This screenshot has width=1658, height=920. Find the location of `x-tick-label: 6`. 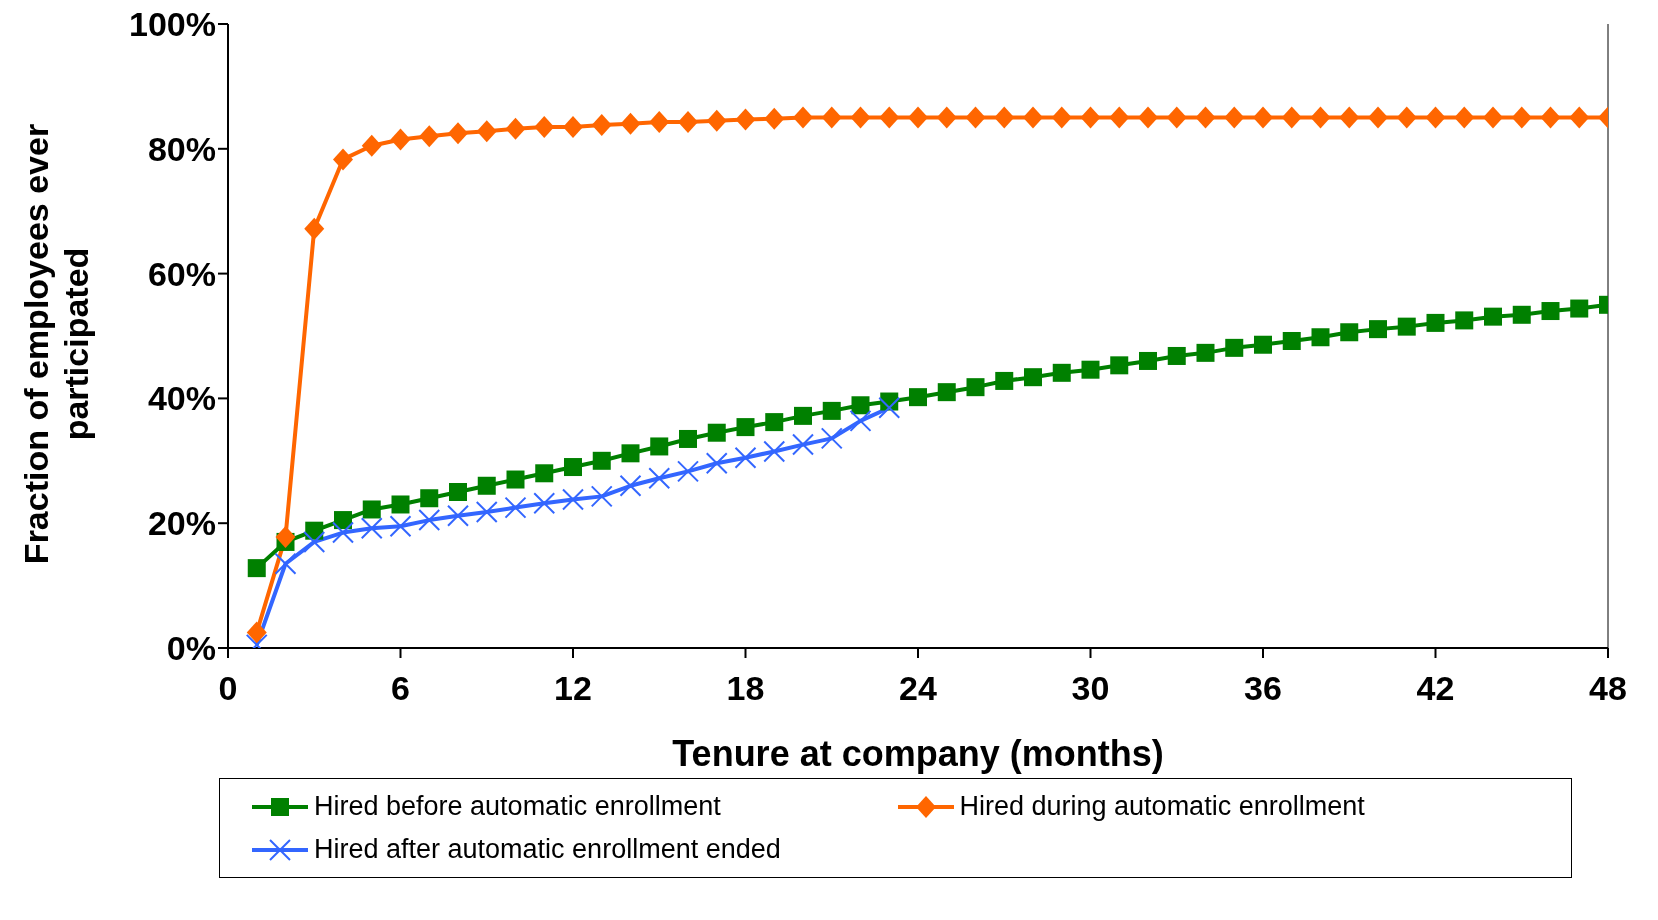

x-tick-label: 6 is located at coordinates (400, 688).